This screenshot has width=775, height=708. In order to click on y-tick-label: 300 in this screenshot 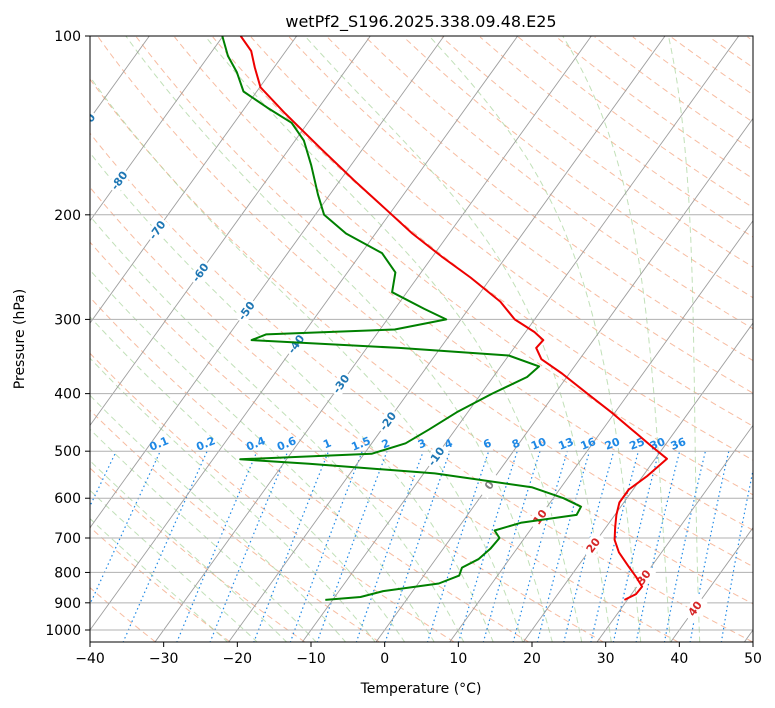, I will do `click(67, 320)`.